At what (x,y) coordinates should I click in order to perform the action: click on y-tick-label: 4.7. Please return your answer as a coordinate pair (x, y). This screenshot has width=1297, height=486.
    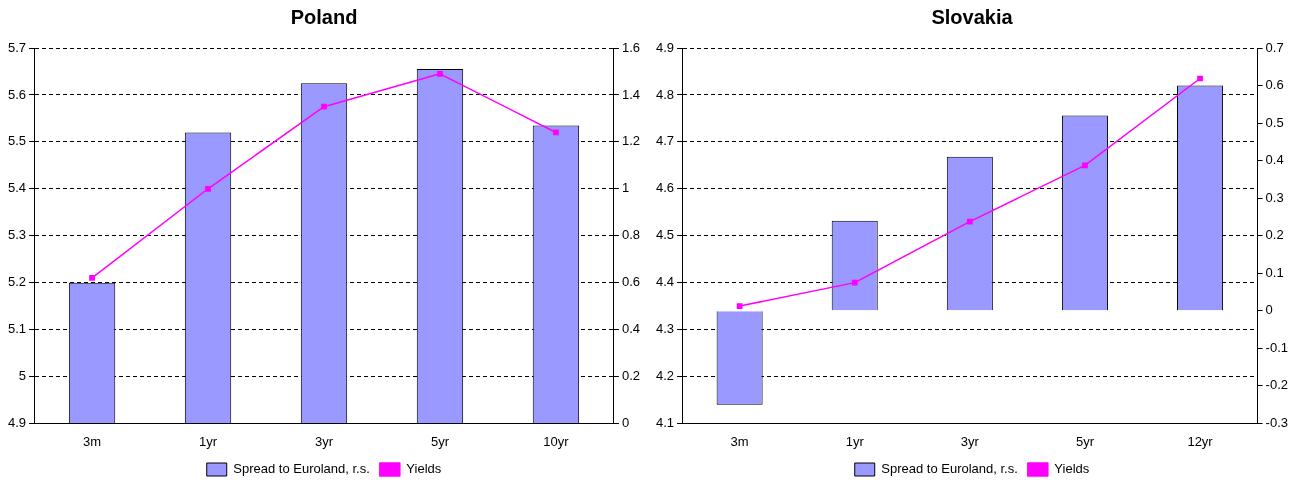
    Looking at the image, I should click on (665, 141).